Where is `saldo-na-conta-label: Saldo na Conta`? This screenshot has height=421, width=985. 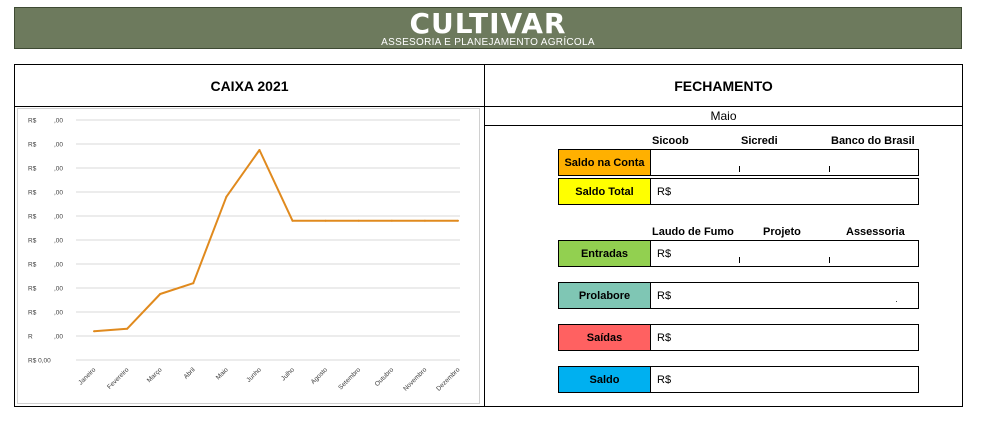 saldo-na-conta-label: Saldo na Conta is located at coordinates (605, 162).